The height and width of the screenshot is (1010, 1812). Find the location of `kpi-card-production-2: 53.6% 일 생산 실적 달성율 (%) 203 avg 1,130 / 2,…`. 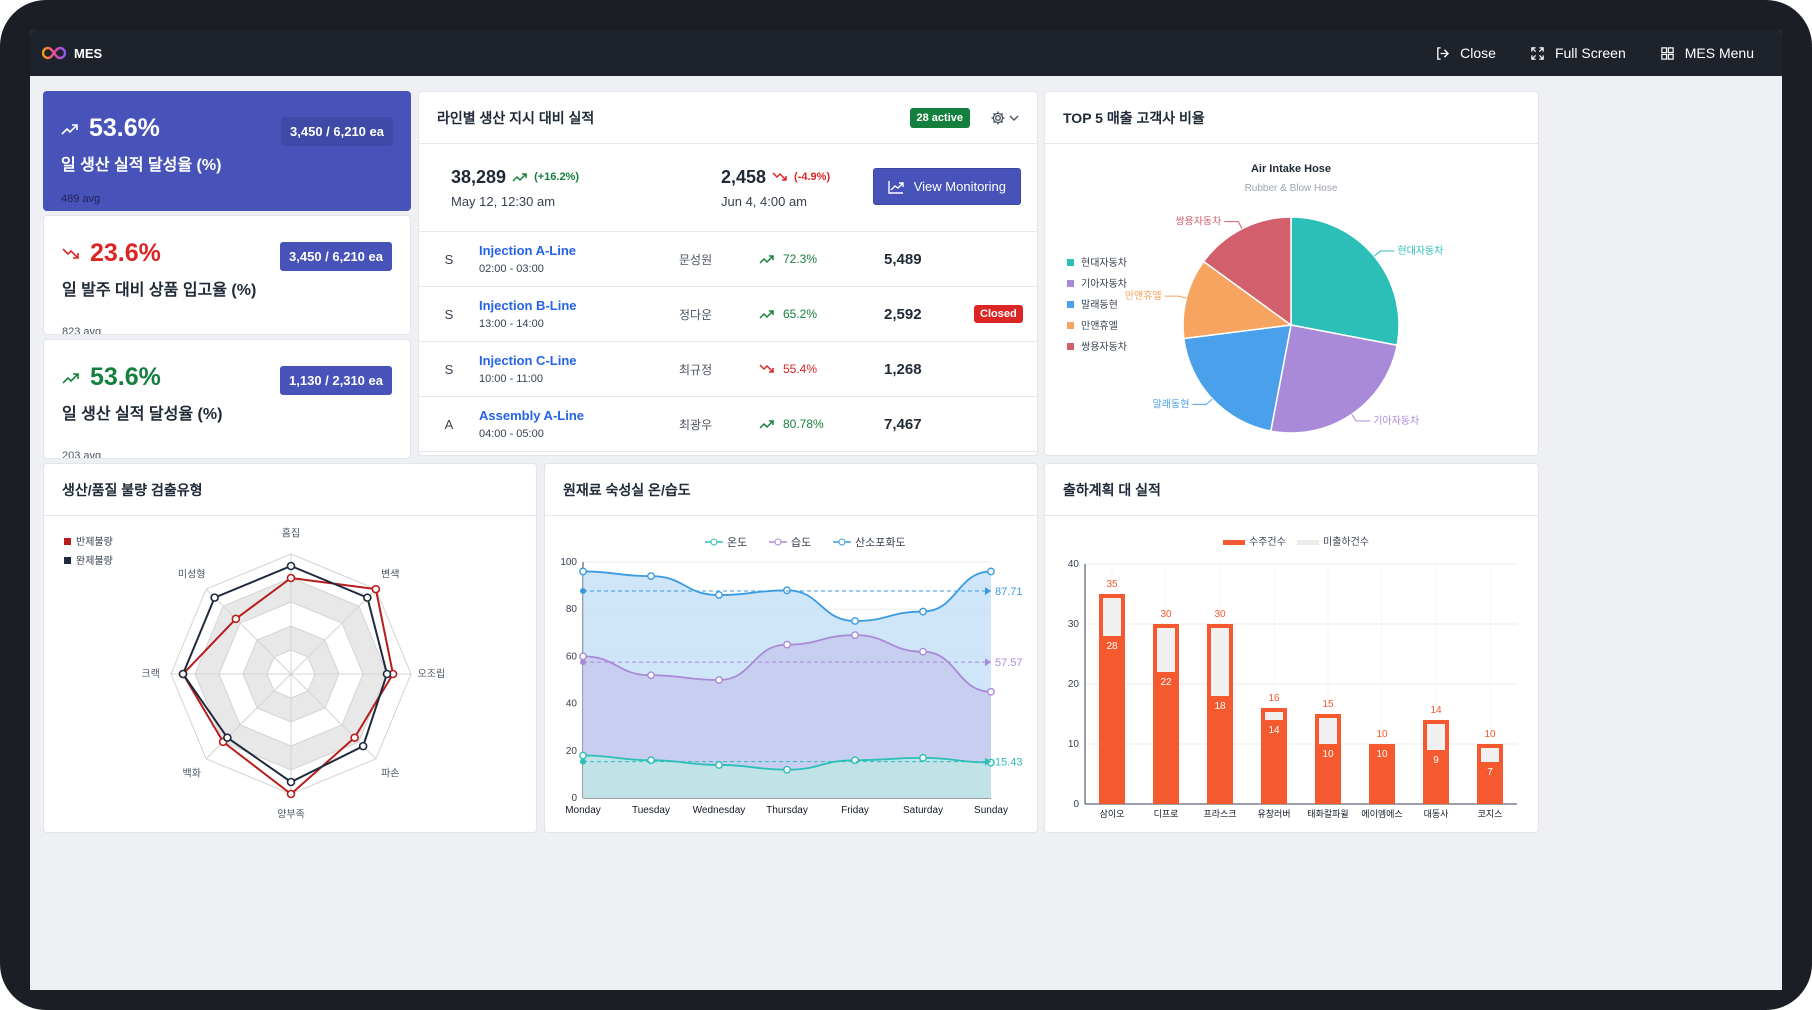

kpi-card-production-2: 53.6% 일 생산 실적 달성율 (%) 203 avg 1,130 / 2,… is located at coordinates (227, 399).